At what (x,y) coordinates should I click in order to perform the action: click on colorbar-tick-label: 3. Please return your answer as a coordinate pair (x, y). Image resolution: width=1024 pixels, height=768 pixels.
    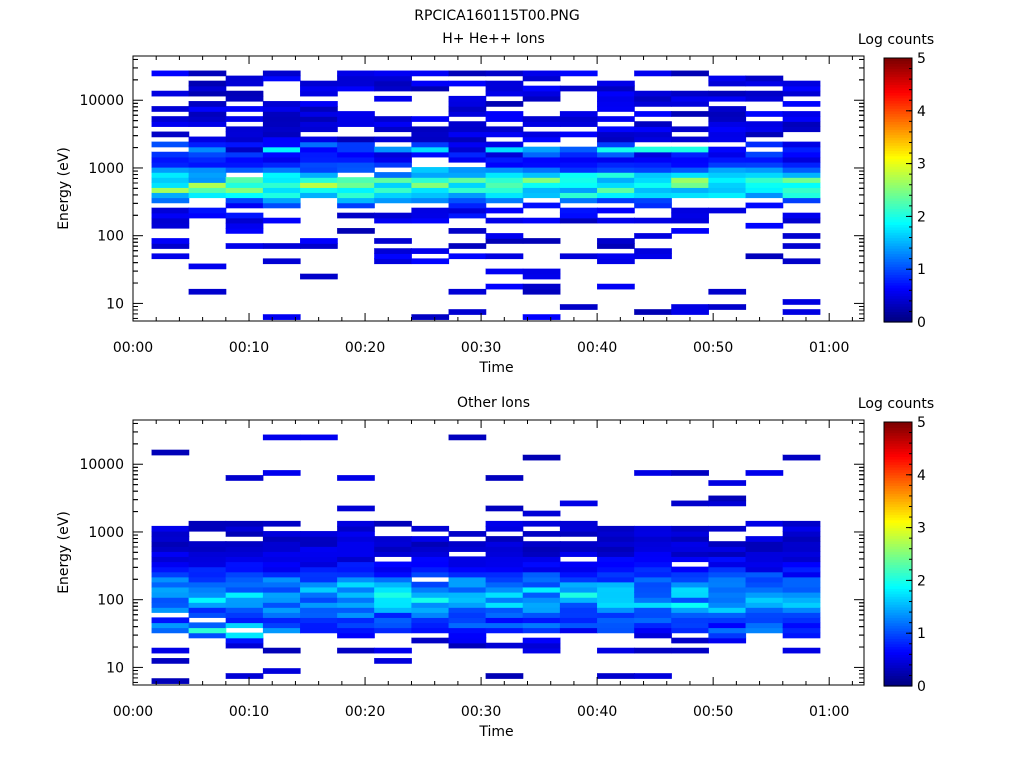
    Looking at the image, I should click on (921, 529).